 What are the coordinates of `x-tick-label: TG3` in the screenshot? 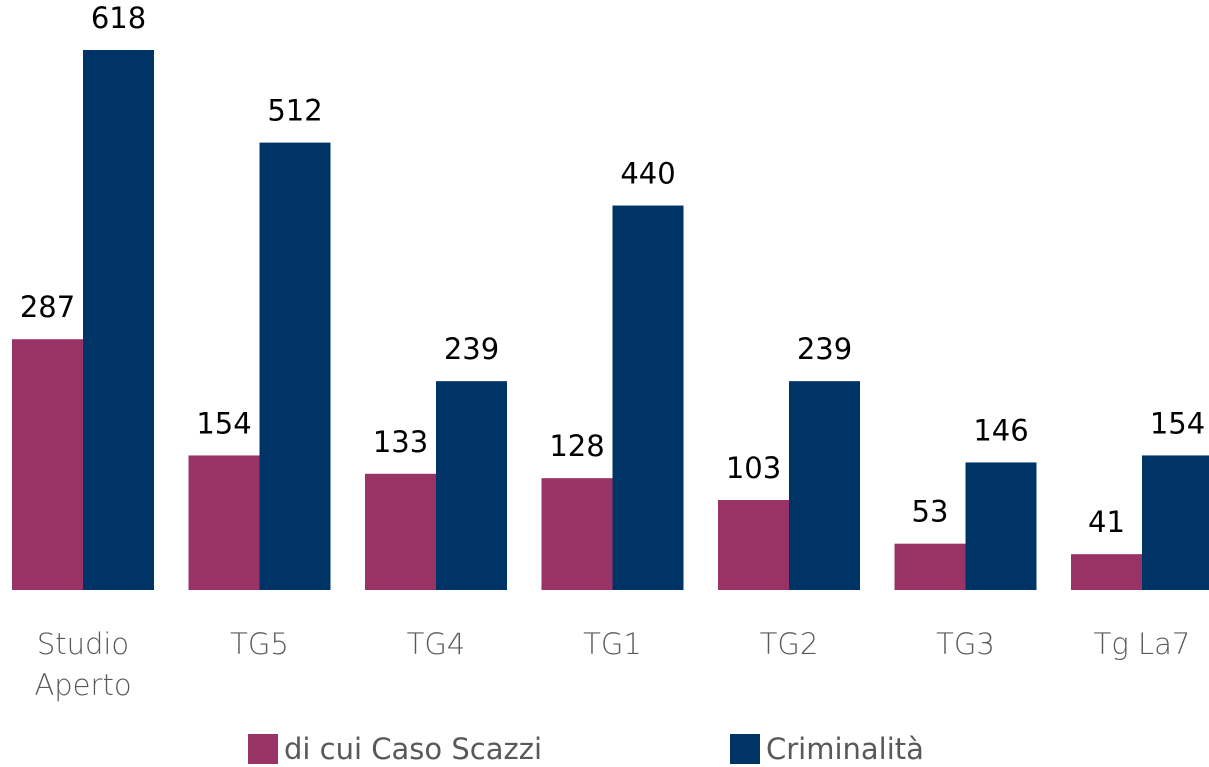 It's located at (965, 644).